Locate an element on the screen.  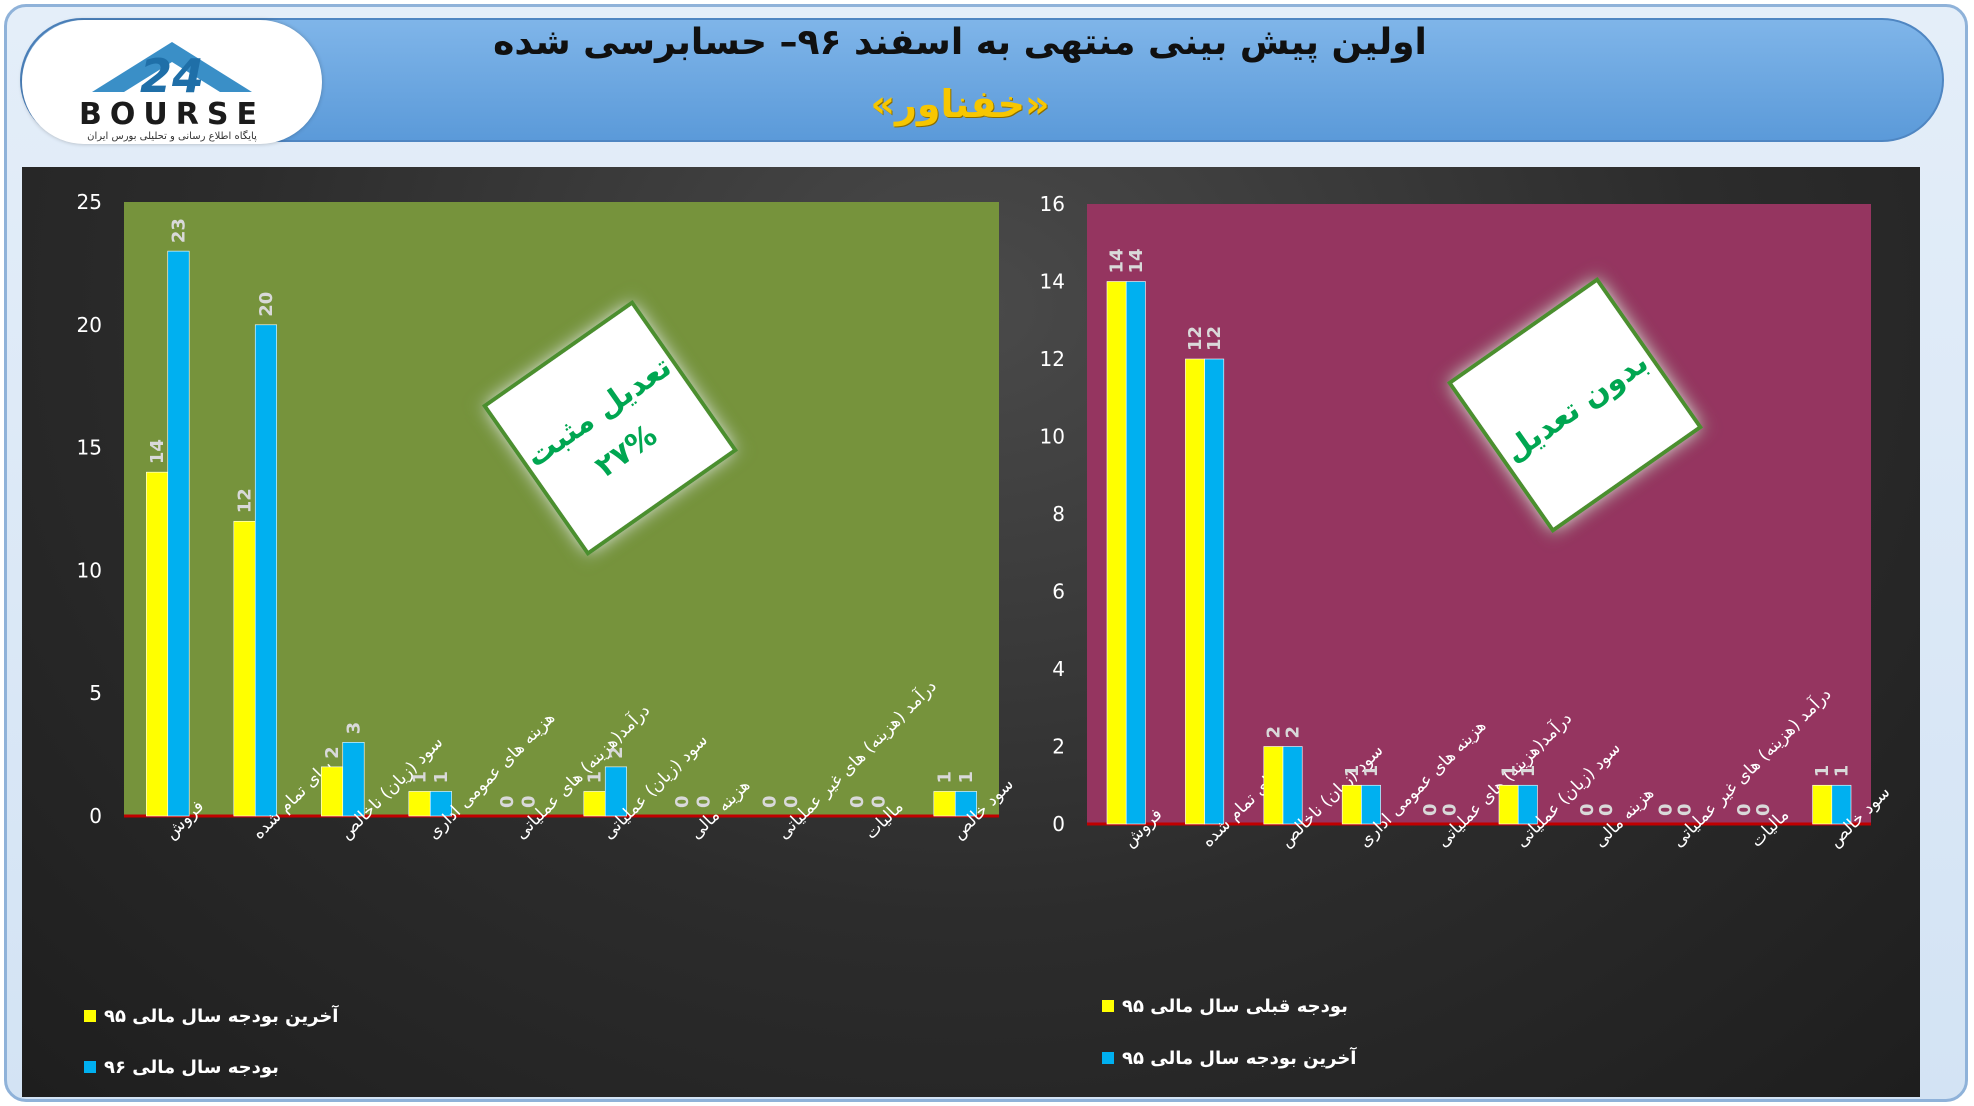
logo-number: 24 is located at coordinates (172, 76).